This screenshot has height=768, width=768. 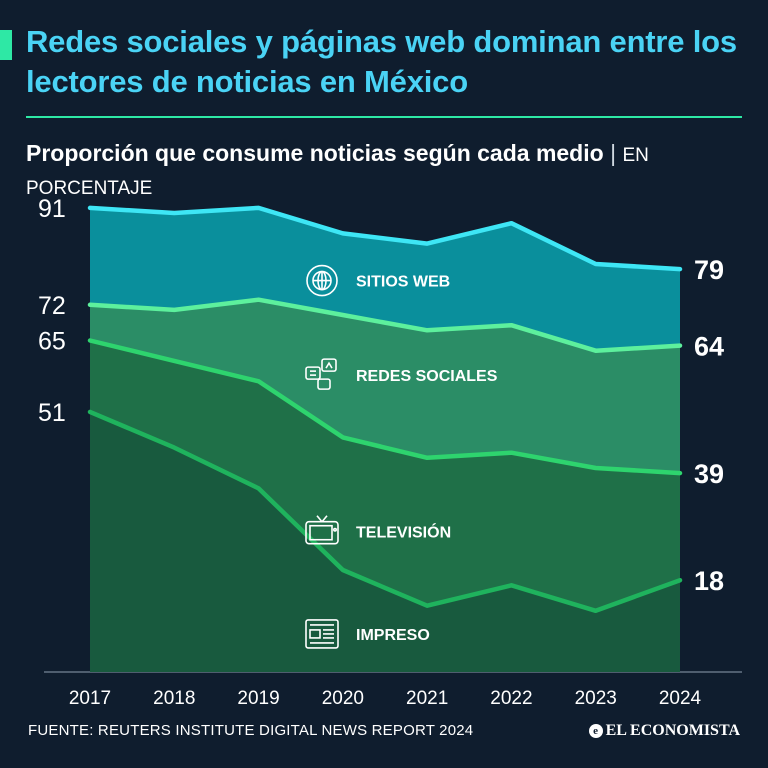 I want to click on end-value-label: 39, so click(x=709, y=474).